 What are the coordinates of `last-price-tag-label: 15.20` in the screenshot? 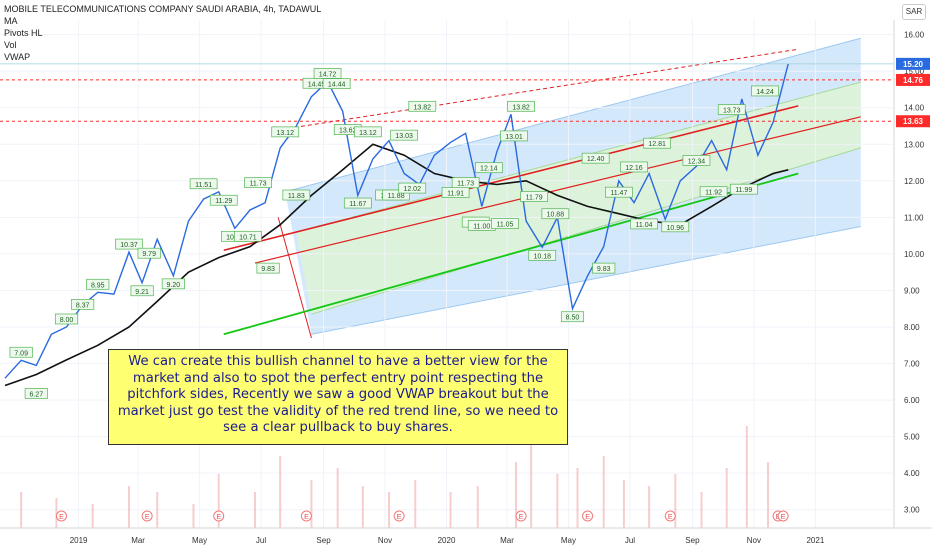 It's located at (913, 64).